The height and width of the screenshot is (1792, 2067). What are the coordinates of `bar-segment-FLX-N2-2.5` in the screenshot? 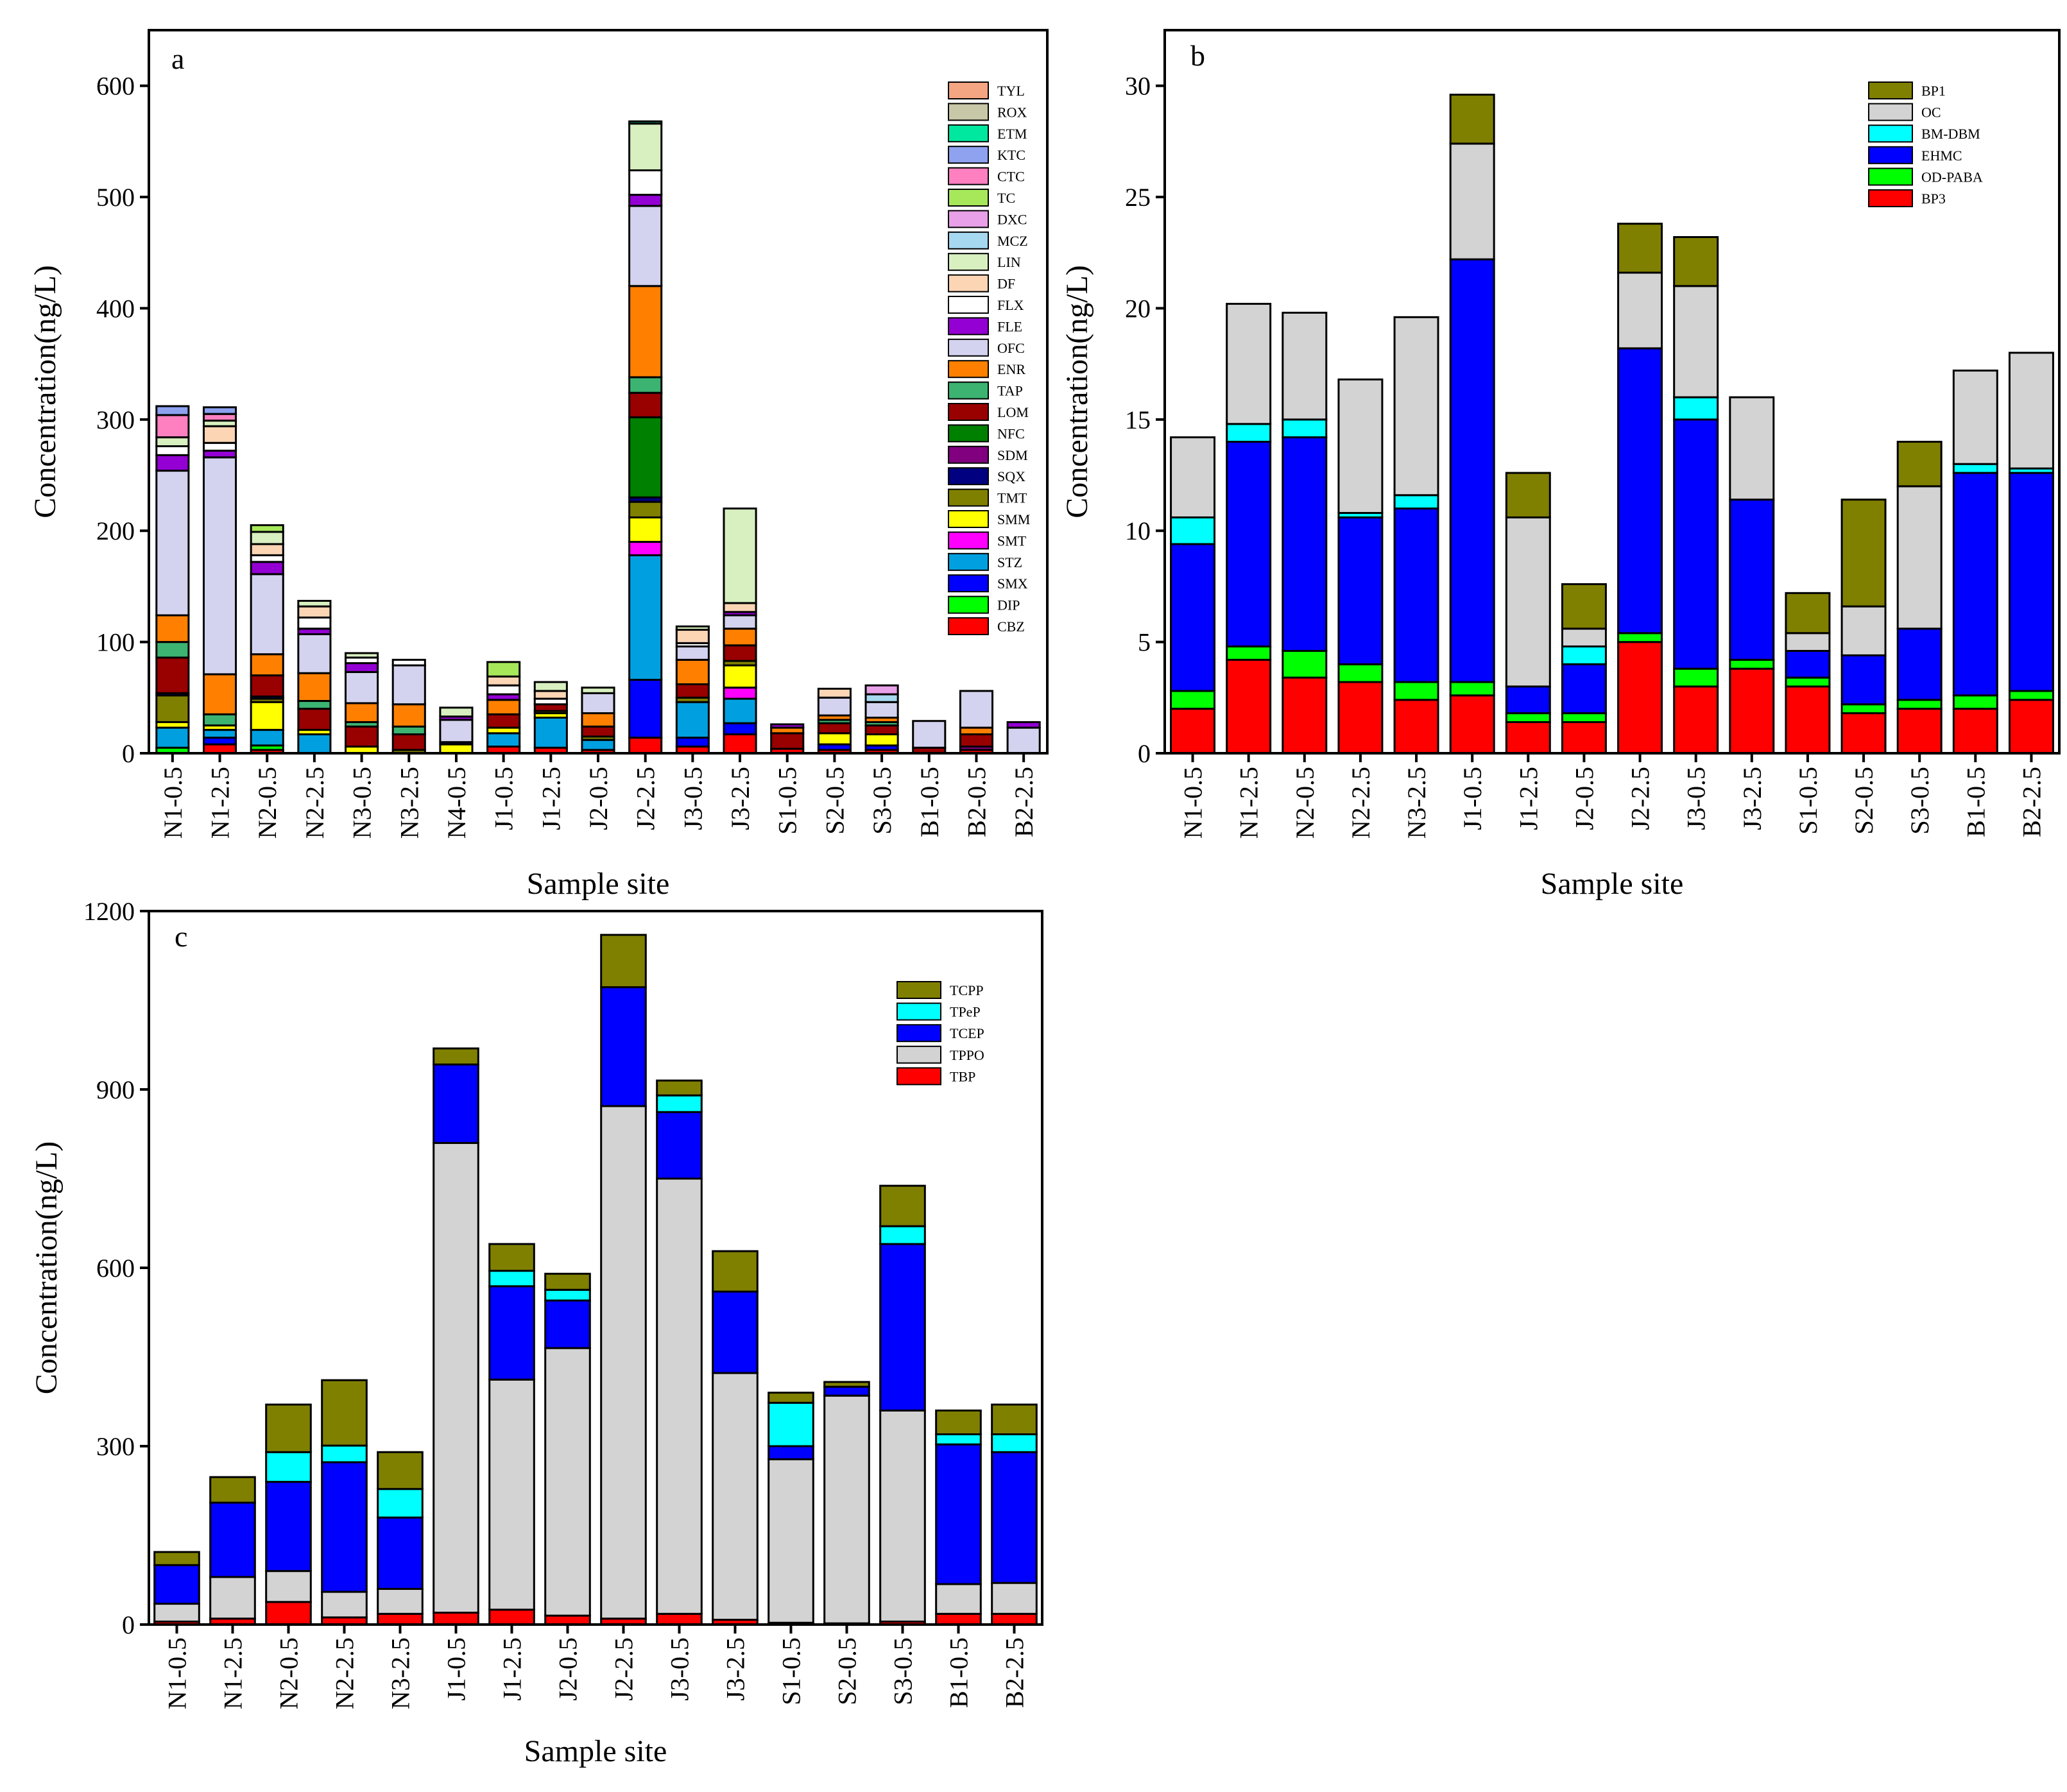 It's located at (314, 623).